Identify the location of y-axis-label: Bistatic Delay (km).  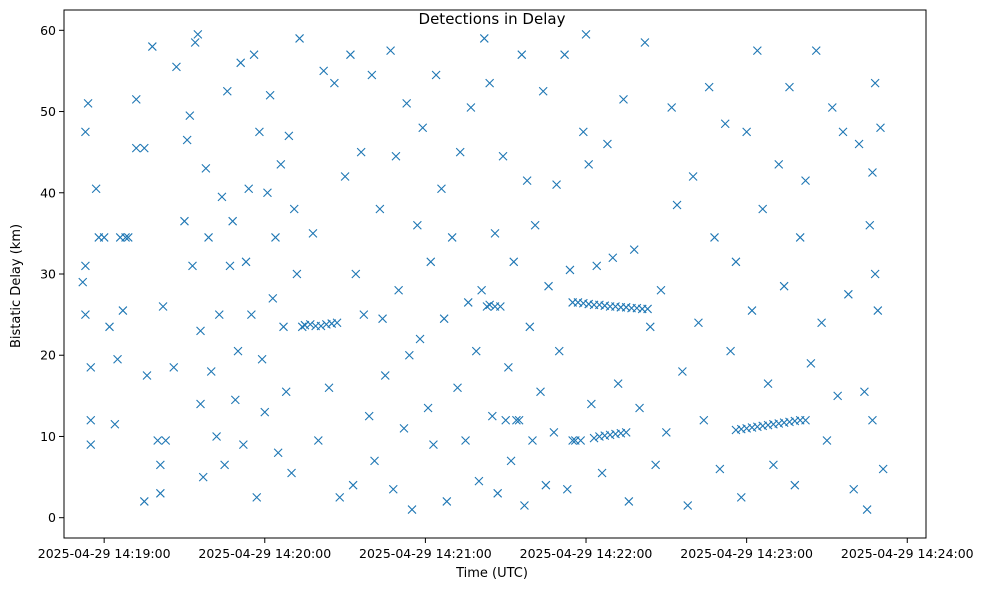
(16, 286).